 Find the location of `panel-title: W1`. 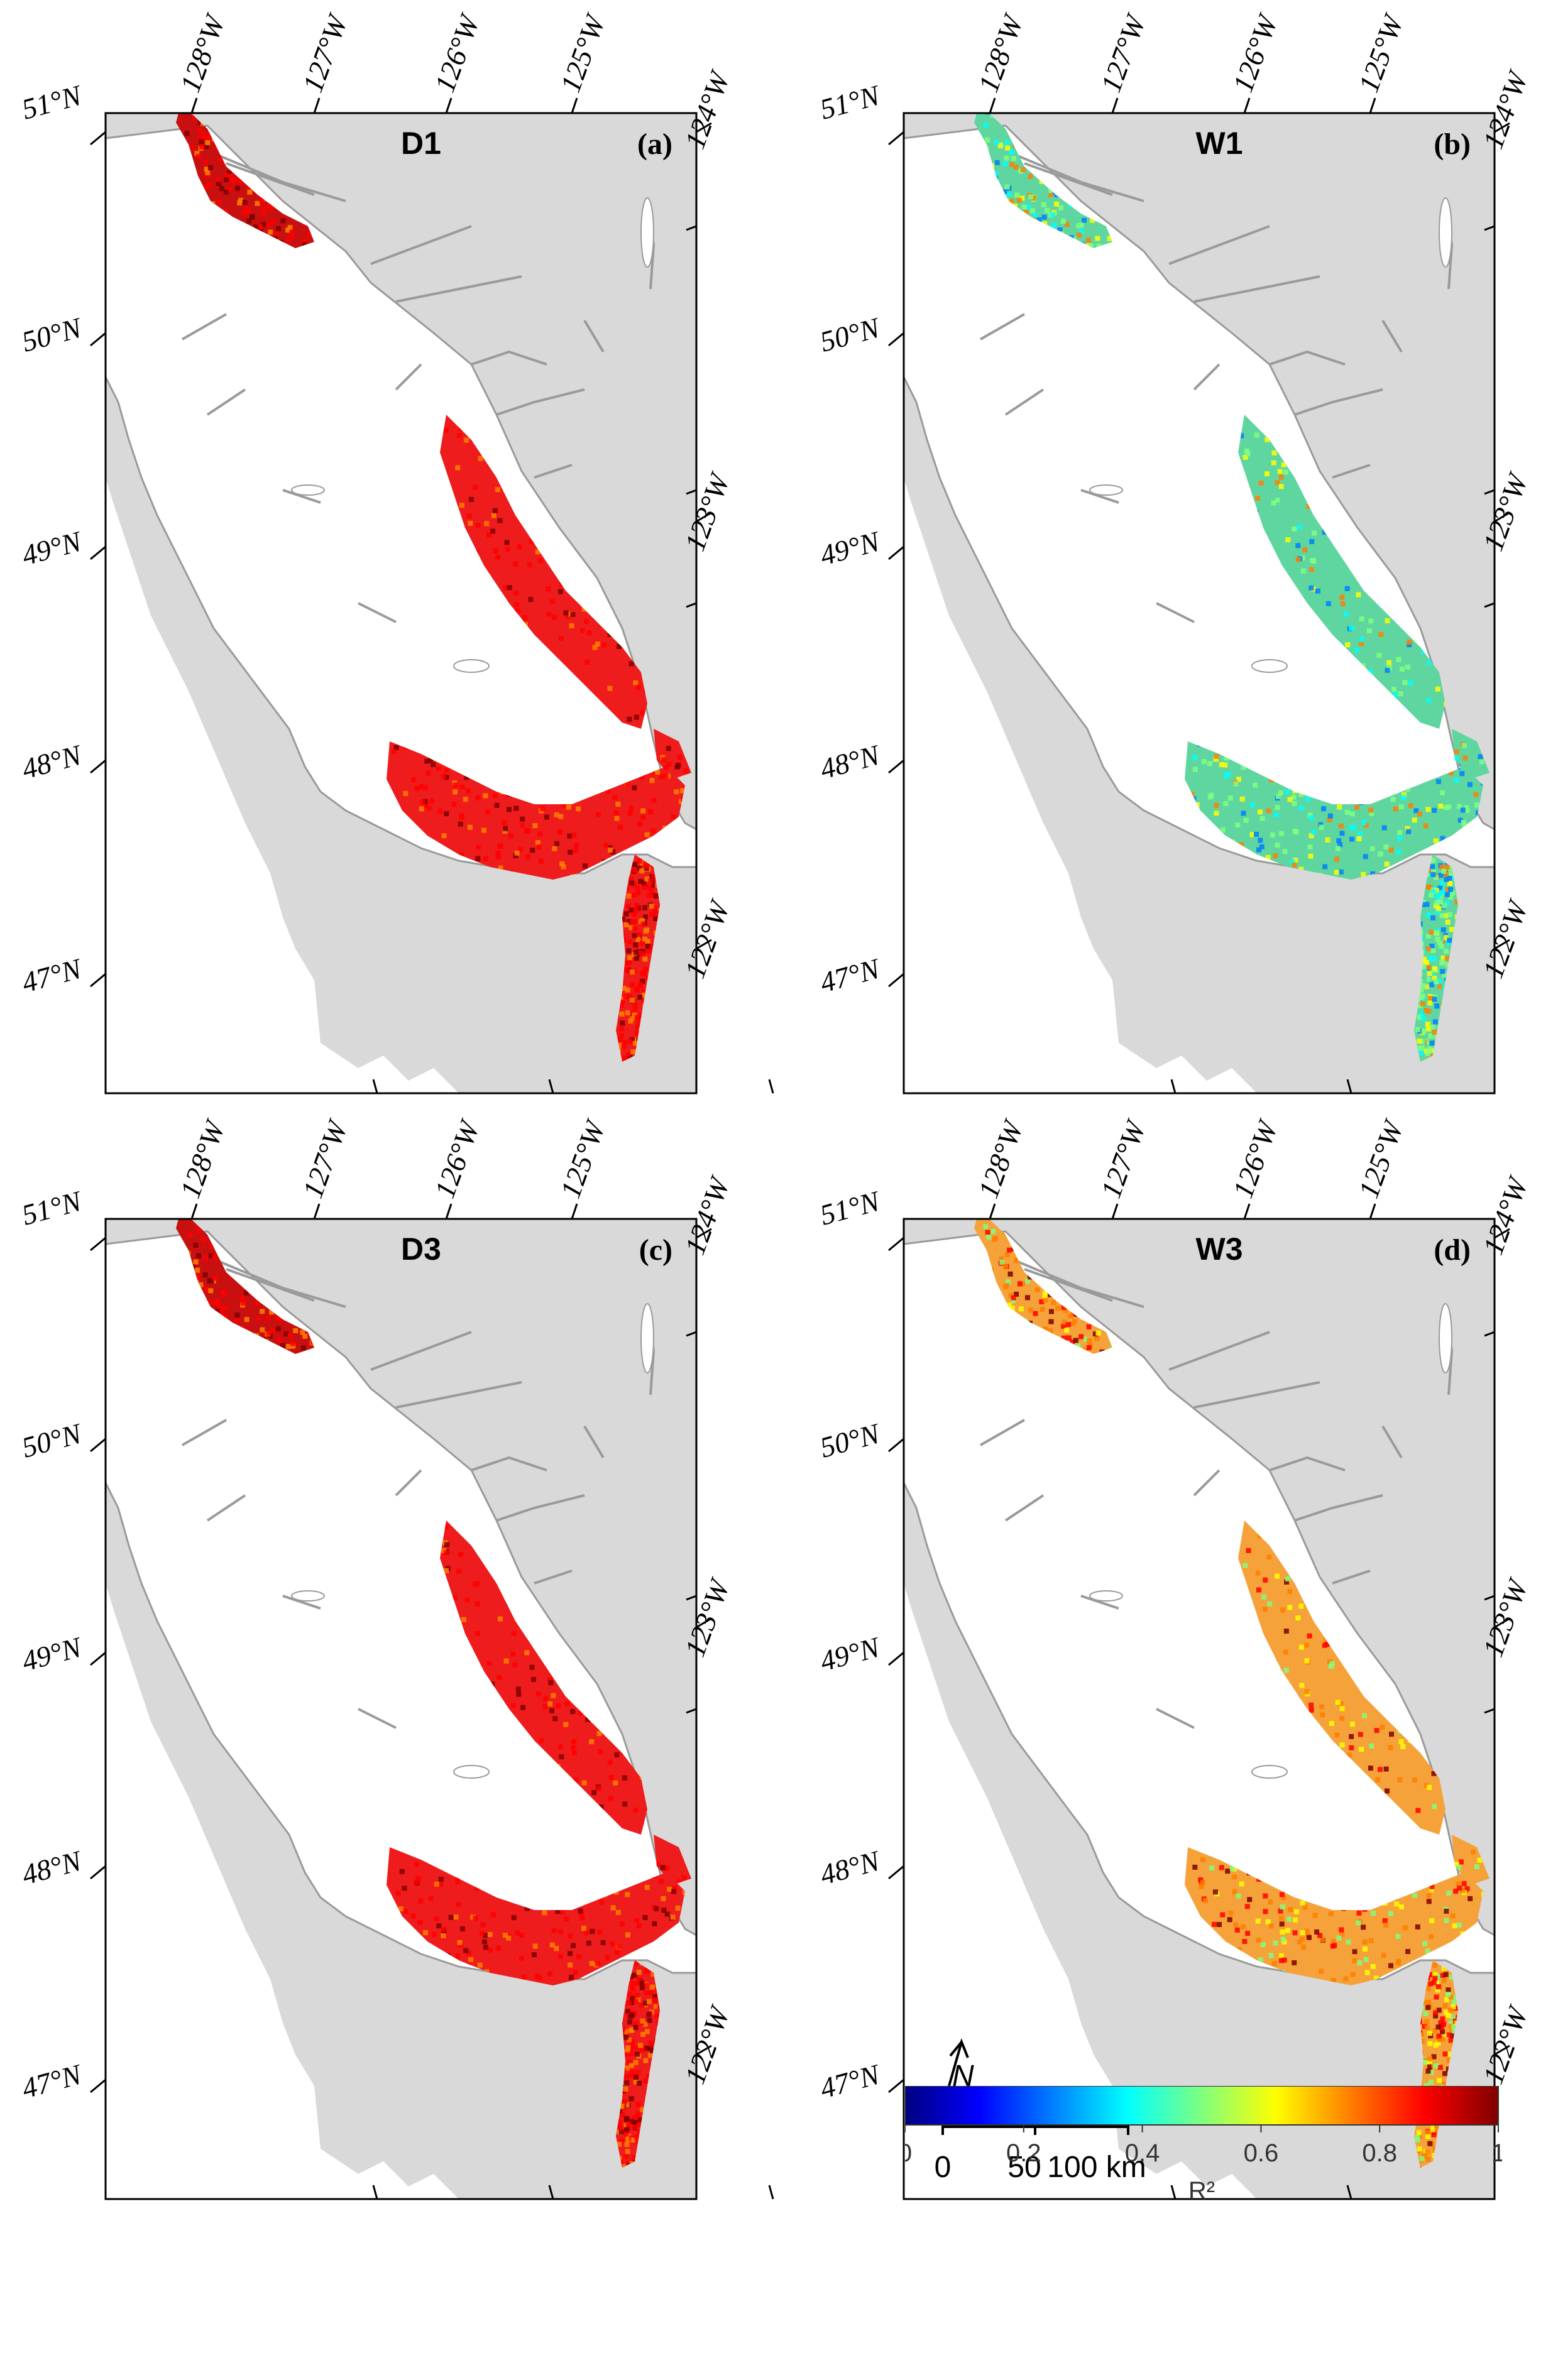

panel-title: W1 is located at coordinates (1219, 143).